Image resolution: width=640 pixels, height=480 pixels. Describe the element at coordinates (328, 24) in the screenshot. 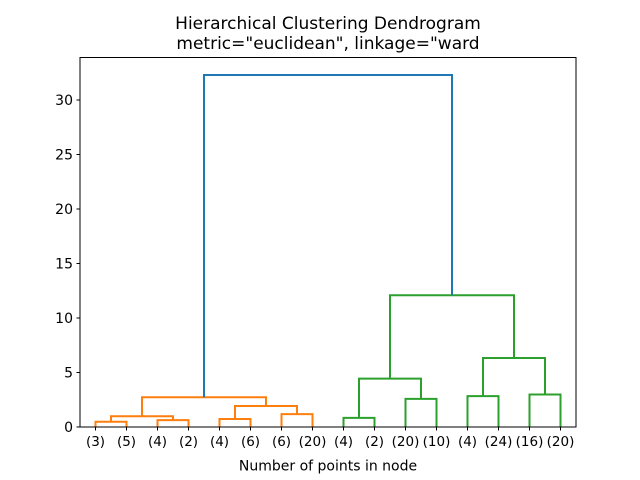

I see `chart-title: Hierarchical Clustering Dendrogram` at that location.